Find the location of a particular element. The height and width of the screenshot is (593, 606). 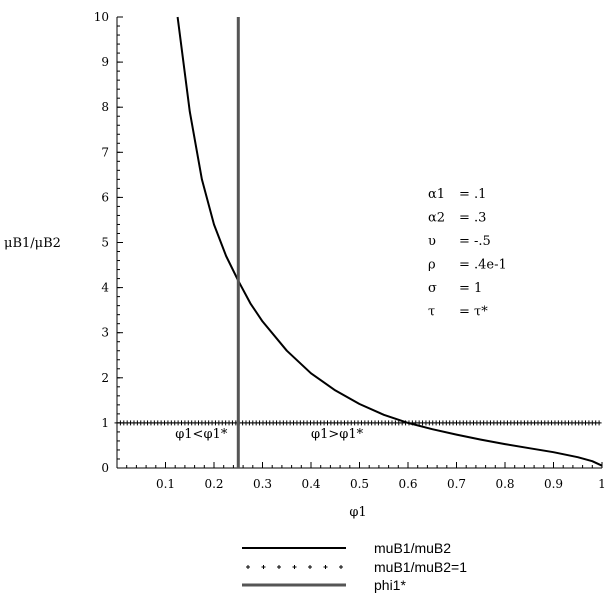

parameter-symbol: τ is located at coordinates (431, 312).